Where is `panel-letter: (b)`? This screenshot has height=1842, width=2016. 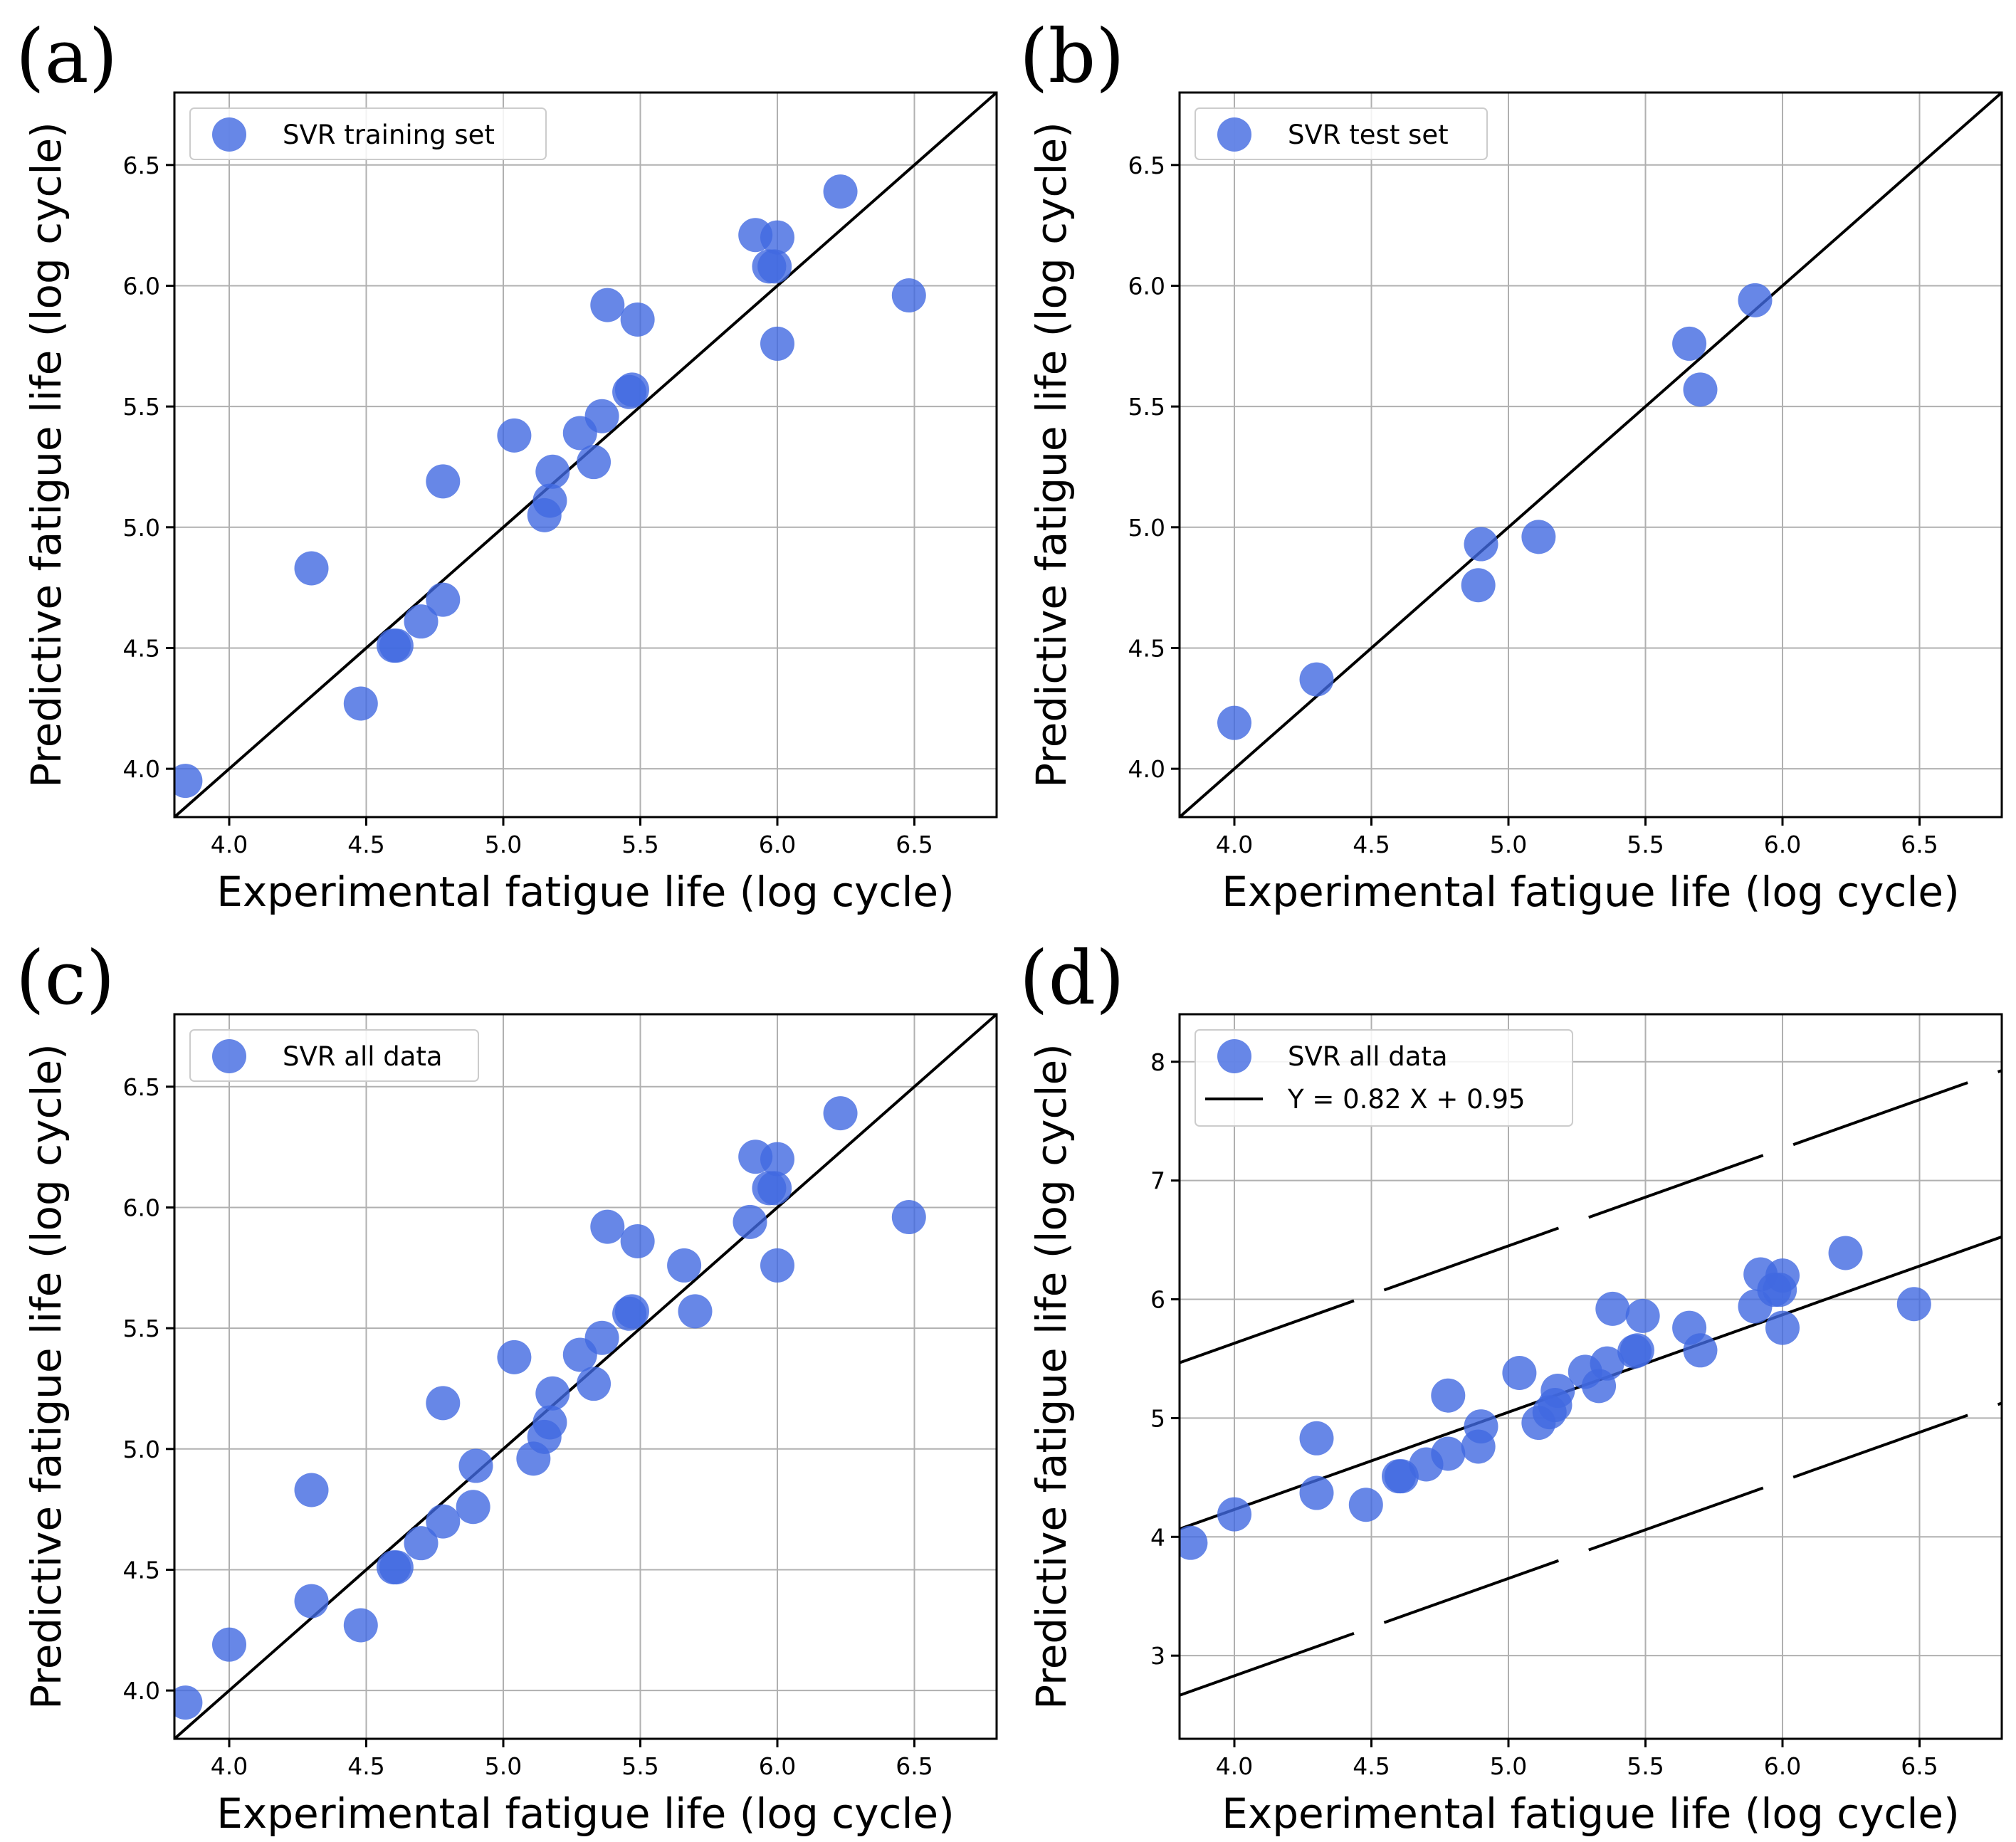
panel-letter: (b) is located at coordinates (1072, 56).